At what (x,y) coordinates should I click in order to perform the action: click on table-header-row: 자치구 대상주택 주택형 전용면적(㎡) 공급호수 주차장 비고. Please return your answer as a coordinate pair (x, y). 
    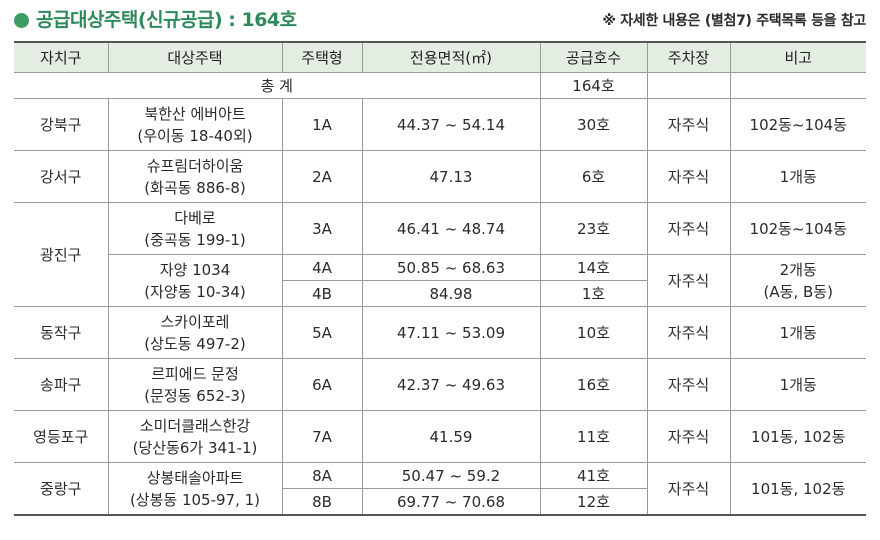
    Looking at the image, I should click on (440, 57).